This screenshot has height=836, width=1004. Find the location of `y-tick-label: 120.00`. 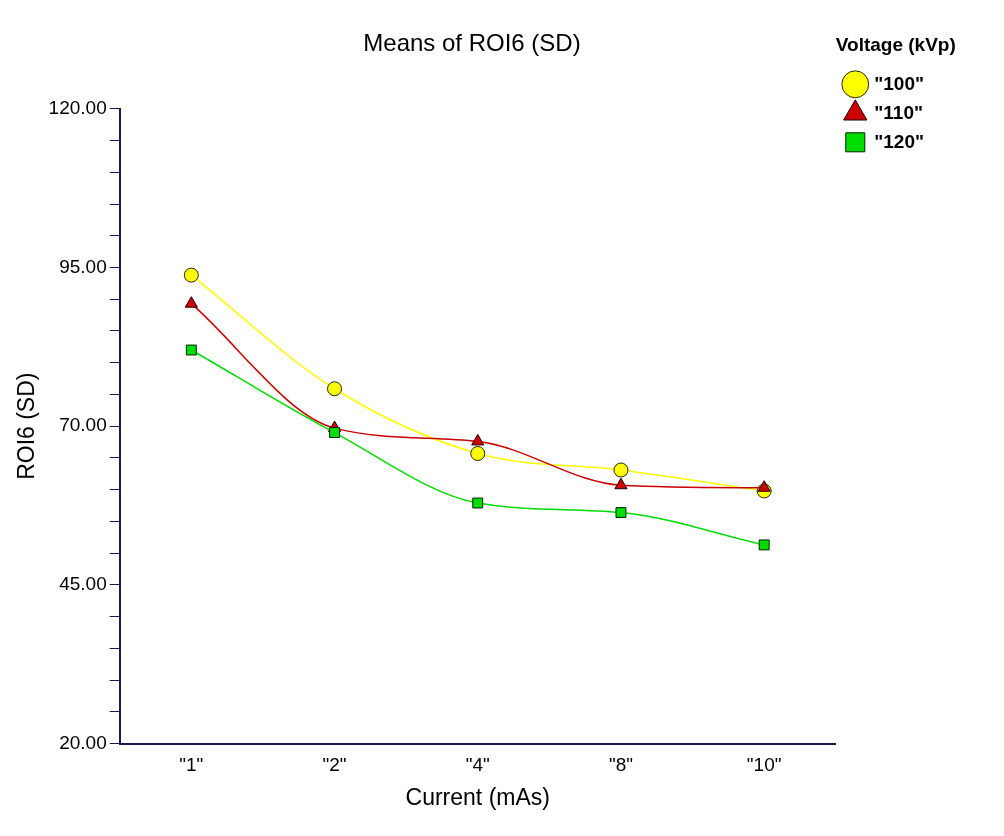

y-tick-label: 120.00 is located at coordinates (77, 108).